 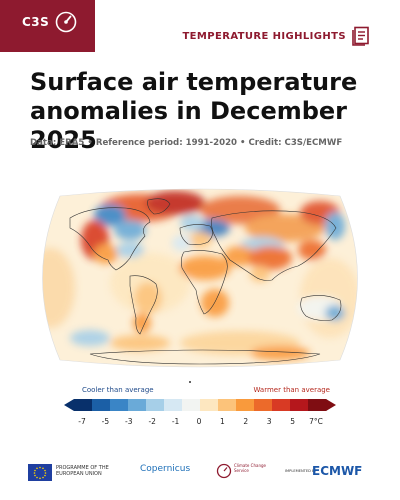 I want to click on ecmwf-logo: ECMWF, so click(x=337, y=471).